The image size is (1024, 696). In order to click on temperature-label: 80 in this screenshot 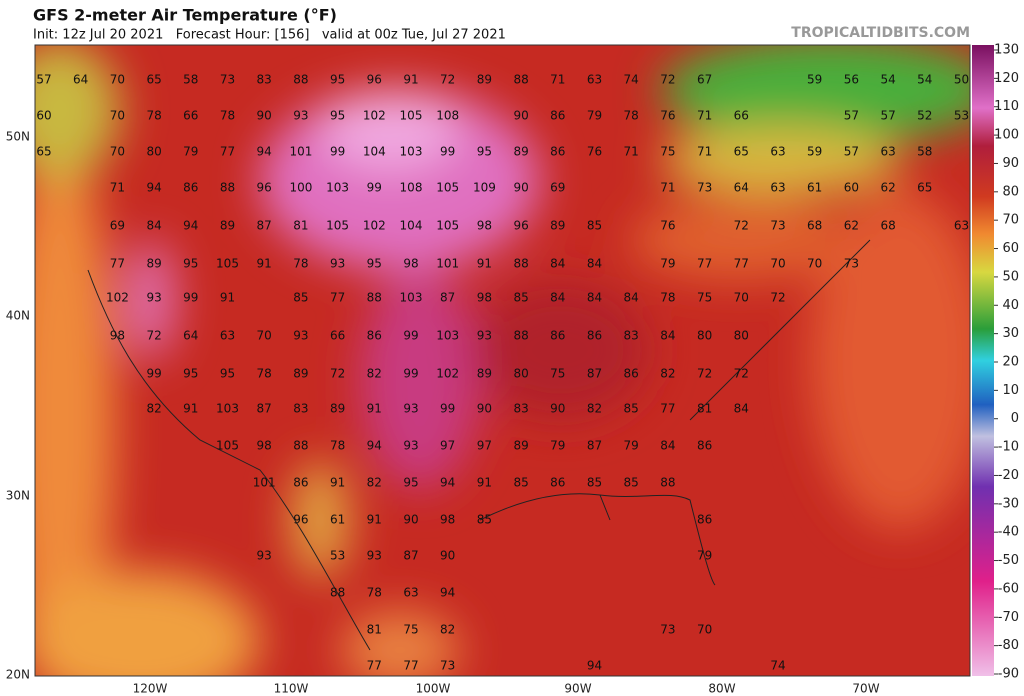, I will do `click(704, 336)`.